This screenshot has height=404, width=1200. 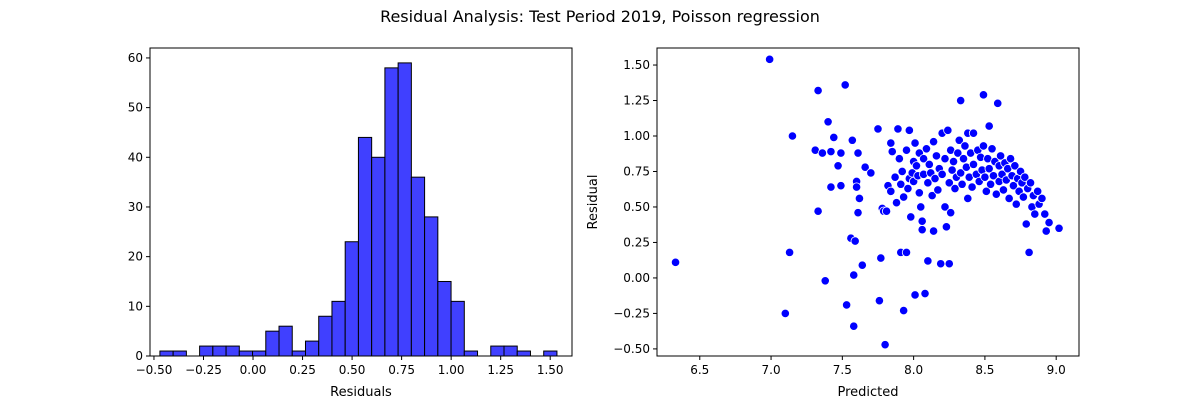 I want to click on y-tick-label: 40, so click(x=135, y=157).